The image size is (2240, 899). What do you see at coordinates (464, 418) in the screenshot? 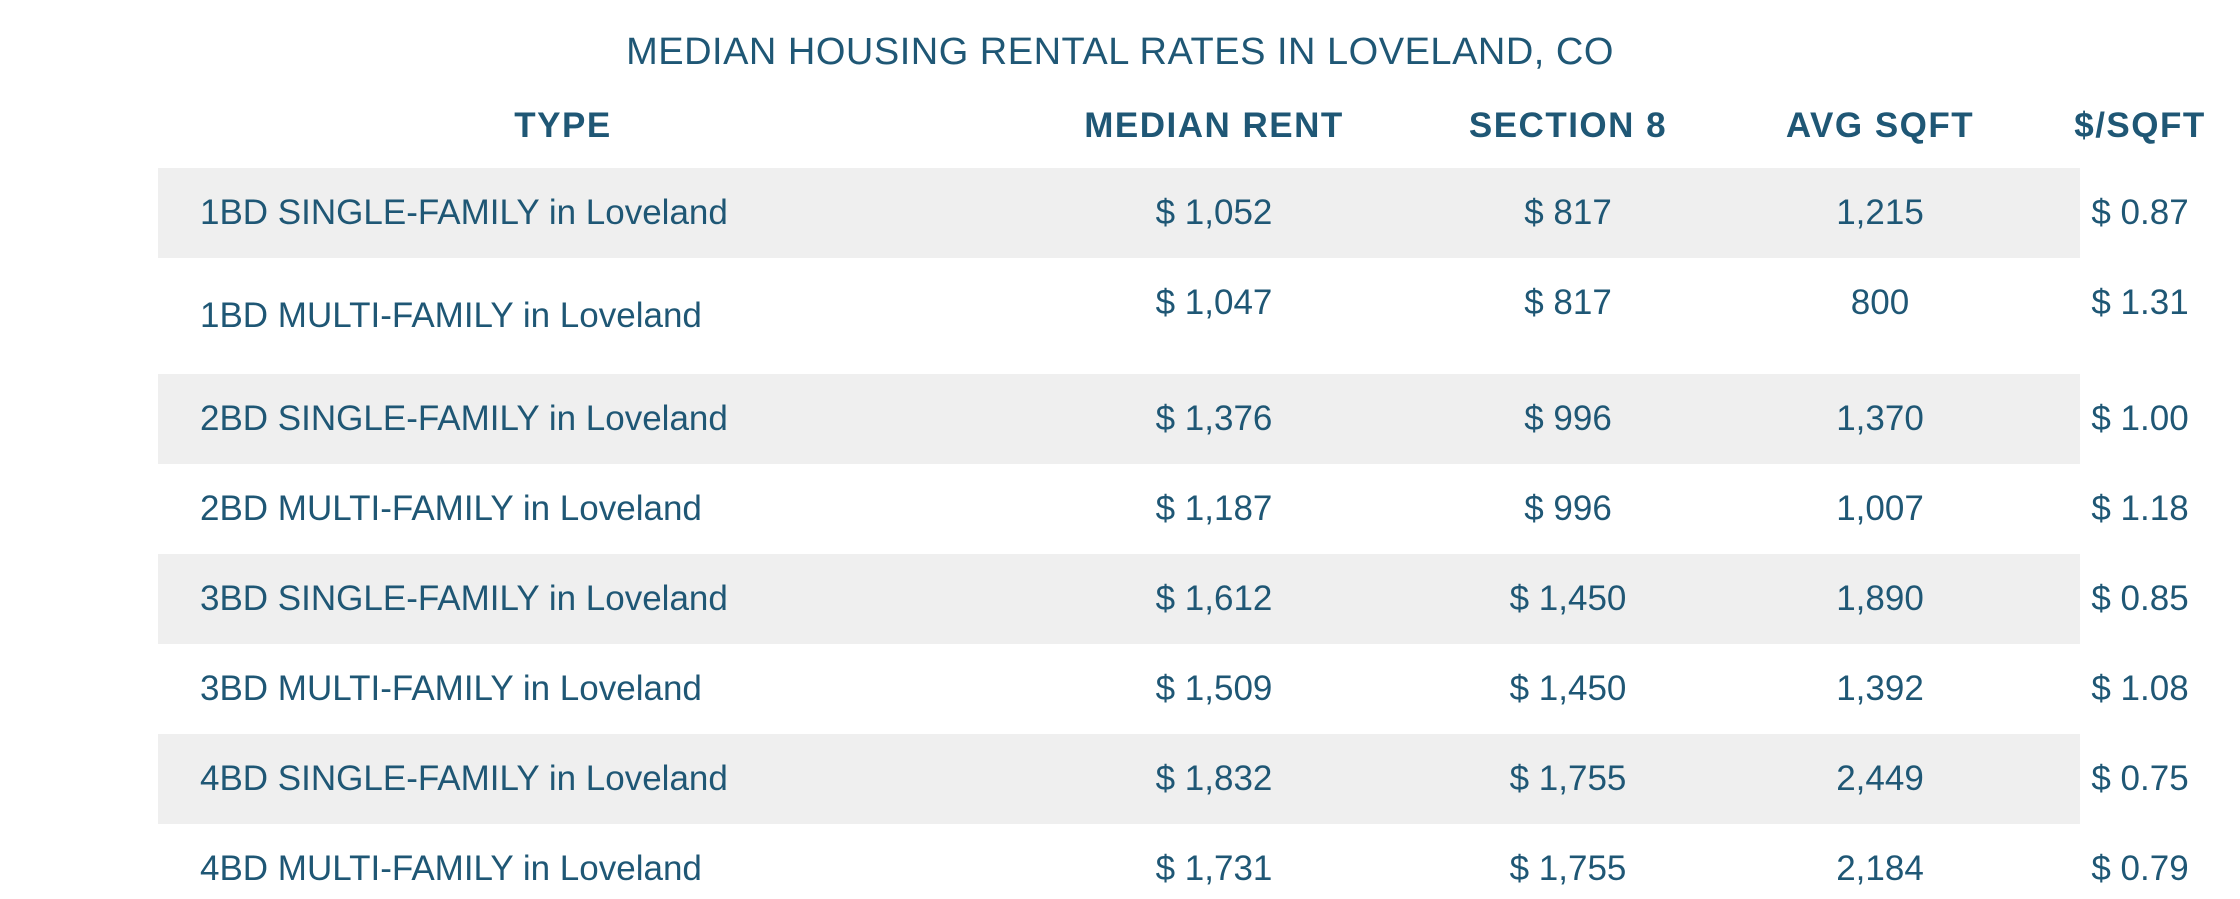
I see `cell-type: 2BD SINGLE-FAMILY in Loveland` at bounding box center [464, 418].